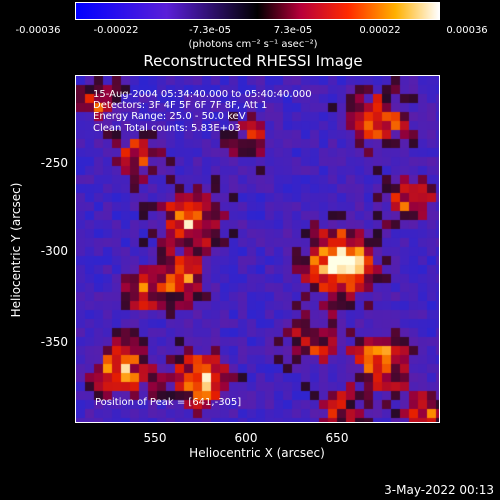 This screenshot has width=500, height=500. I want to click on colorbar-tick-label: -7.3e-05, so click(210, 30).